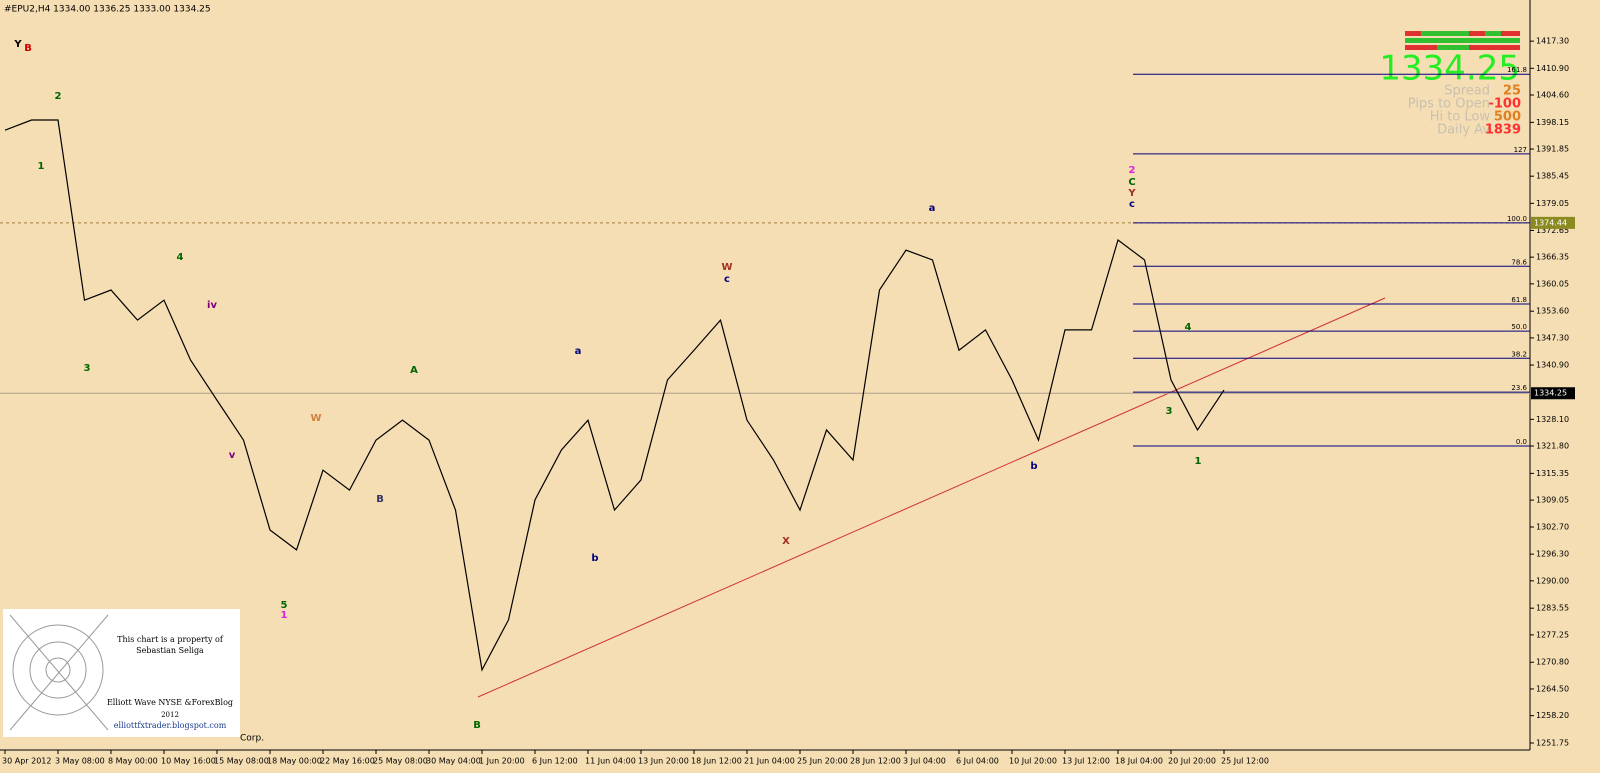 The image size is (1600, 773). What do you see at coordinates (977, 761) in the screenshot?
I see `x-tick-label: 6 Jul 04:00` at bounding box center [977, 761].